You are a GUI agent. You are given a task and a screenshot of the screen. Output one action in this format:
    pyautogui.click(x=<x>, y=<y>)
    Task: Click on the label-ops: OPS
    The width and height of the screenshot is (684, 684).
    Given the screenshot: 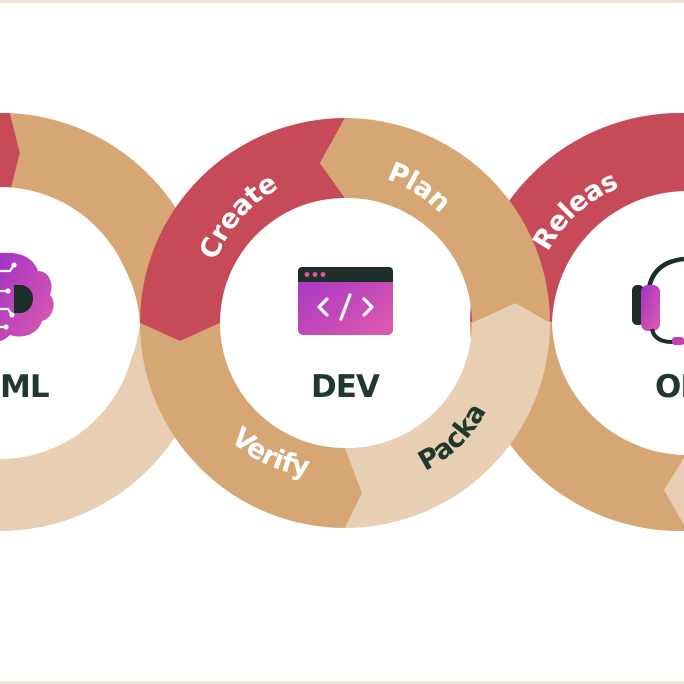 What is the action you would take?
    pyautogui.click(x=669, y=387)
    